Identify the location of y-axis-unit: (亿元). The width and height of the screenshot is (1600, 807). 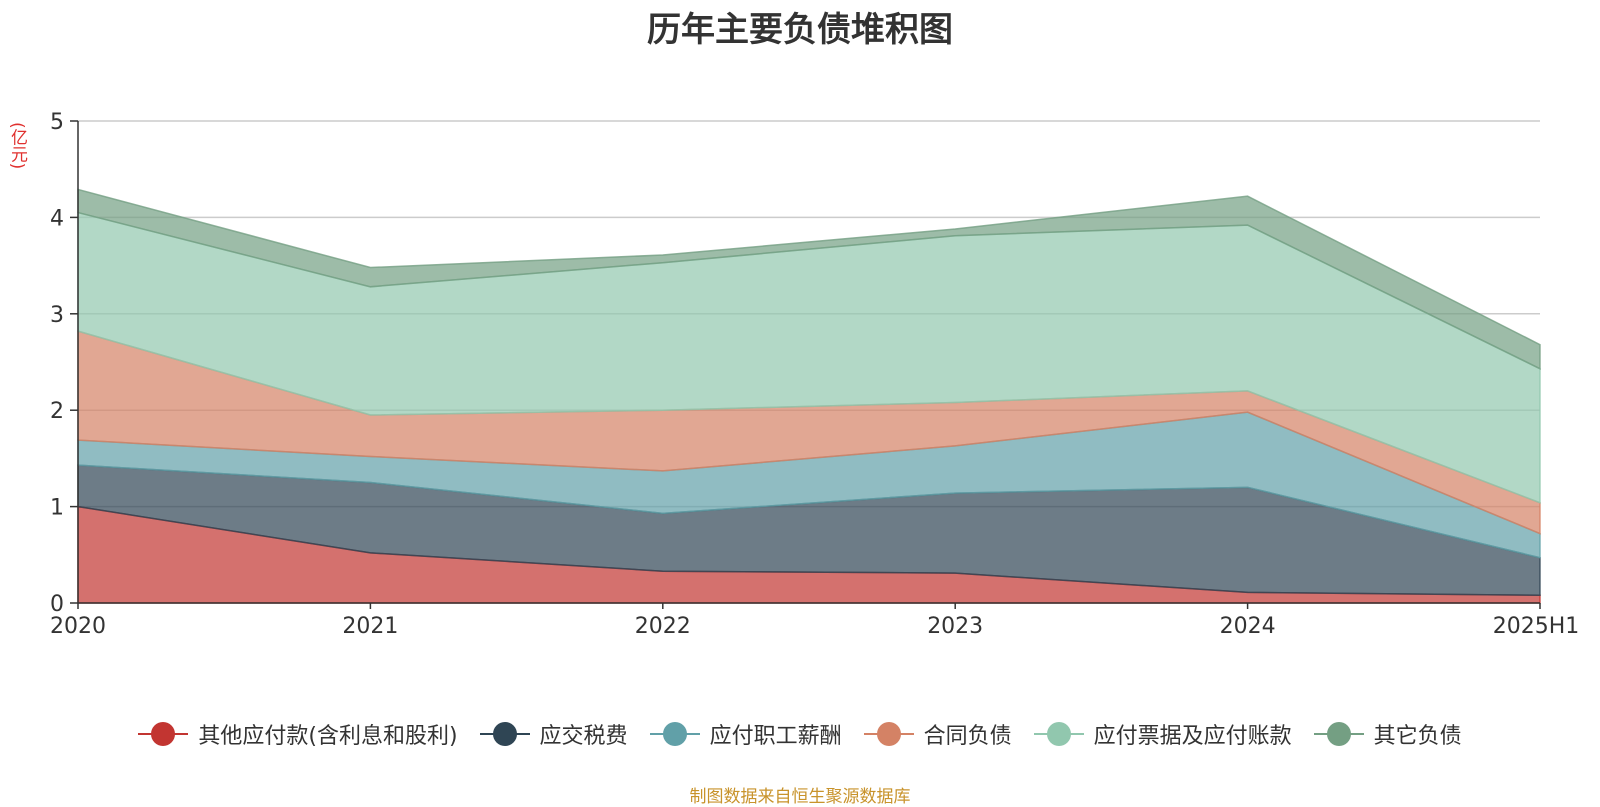
(17, 146).